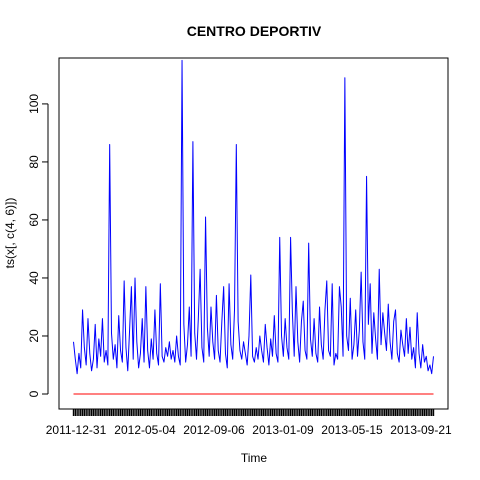 This screenshot has width=480, height=480. What do you see at coordinates (34, 393) in the screenshot?
I see `y-tick-label: 0` at bounding box center [34, 393].